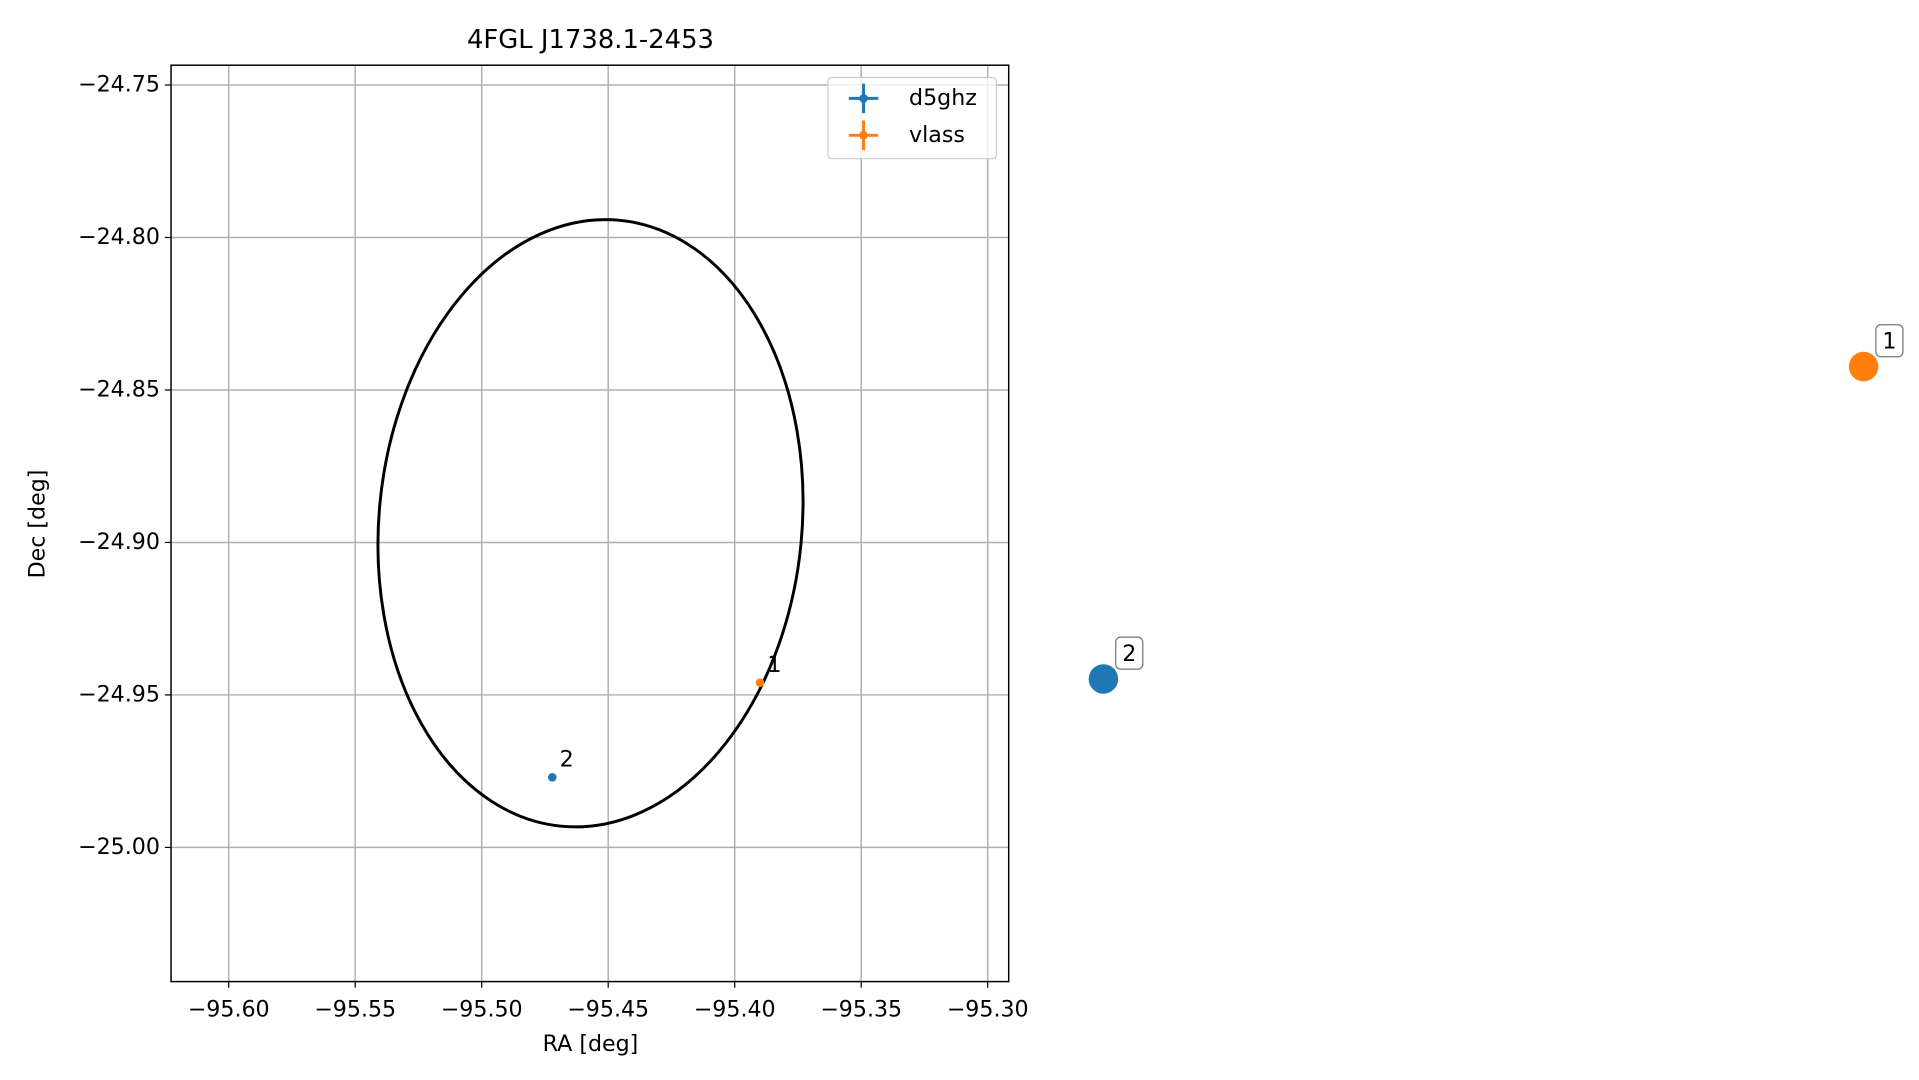  What do you see at coordinates (482, 1009) in the screenshot?
I see `x-tick-label: −95.50` at bounding box center [482, 1009].